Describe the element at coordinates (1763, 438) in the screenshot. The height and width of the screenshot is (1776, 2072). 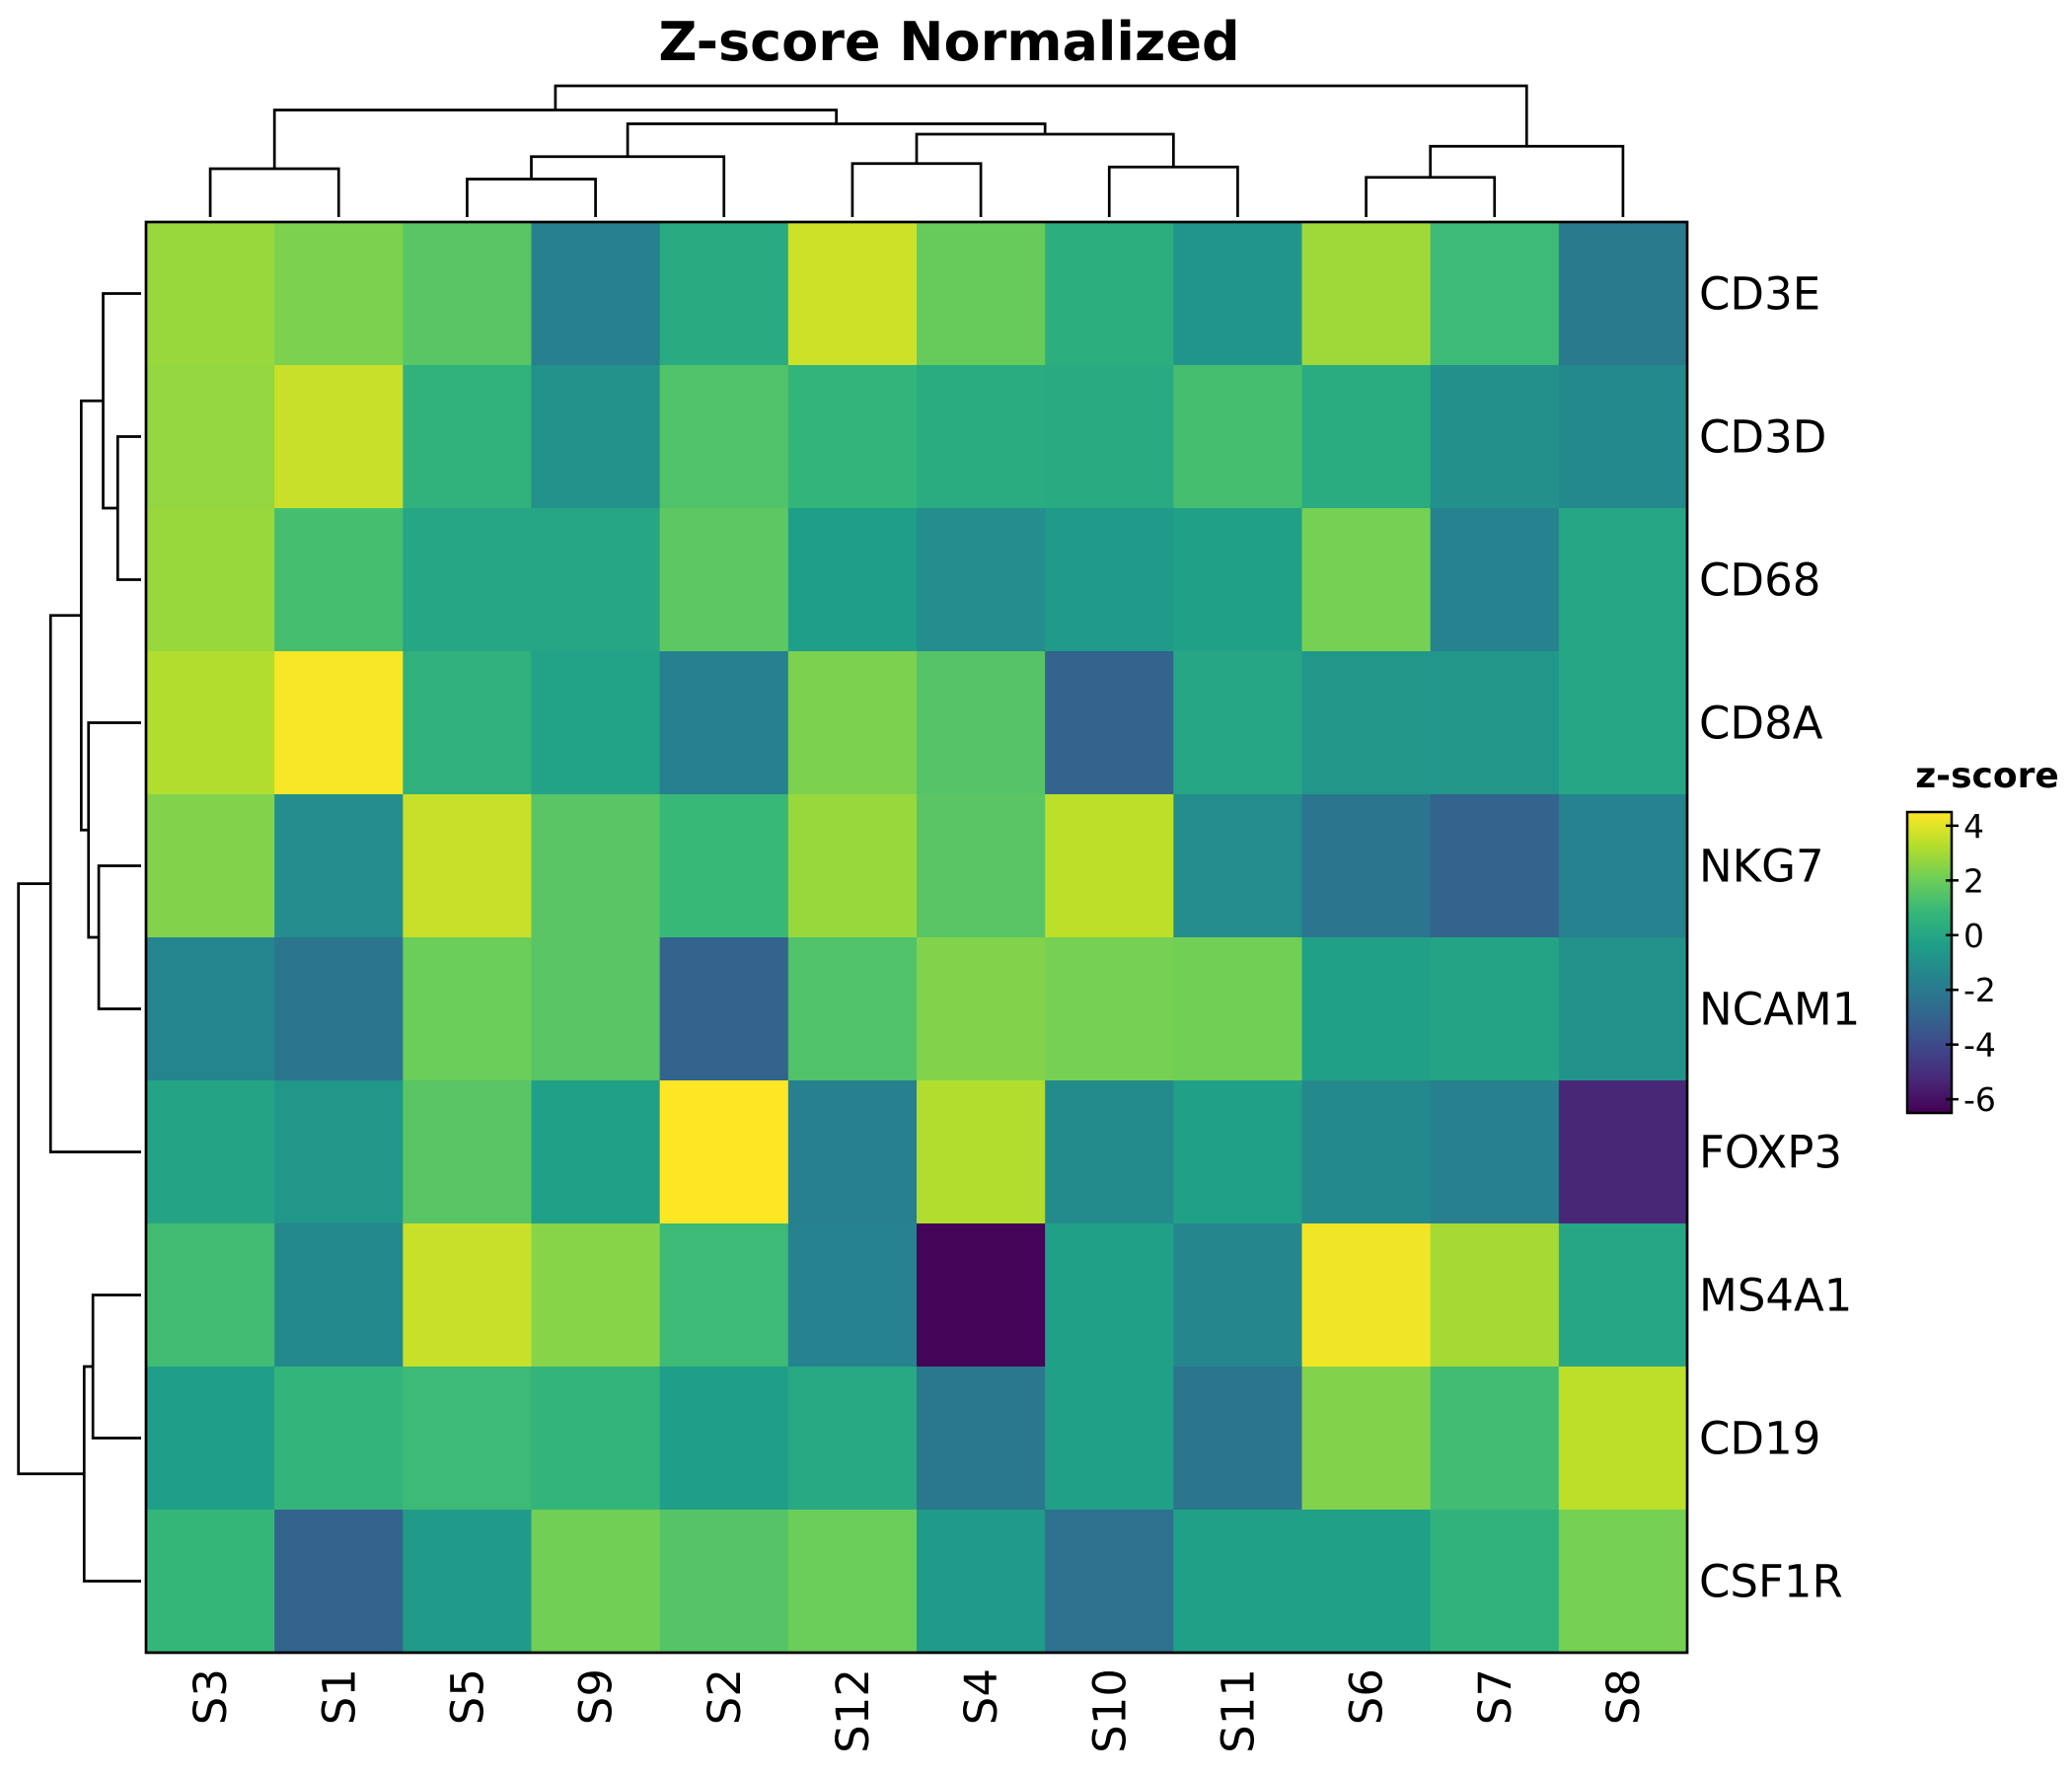
I see `row-label: CD3D` at that location.